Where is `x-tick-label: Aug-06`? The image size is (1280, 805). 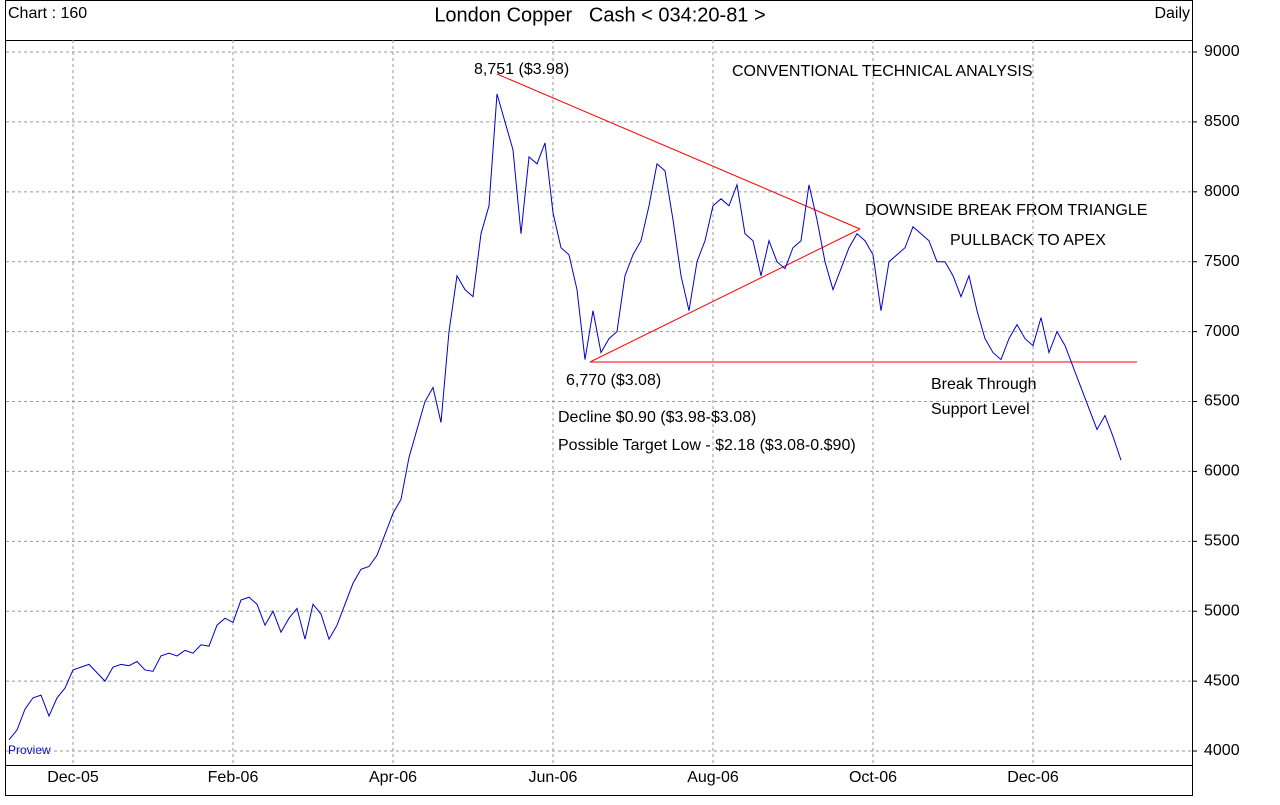
x-tick-label: Aug-06 is located at coordinates (713, 777).